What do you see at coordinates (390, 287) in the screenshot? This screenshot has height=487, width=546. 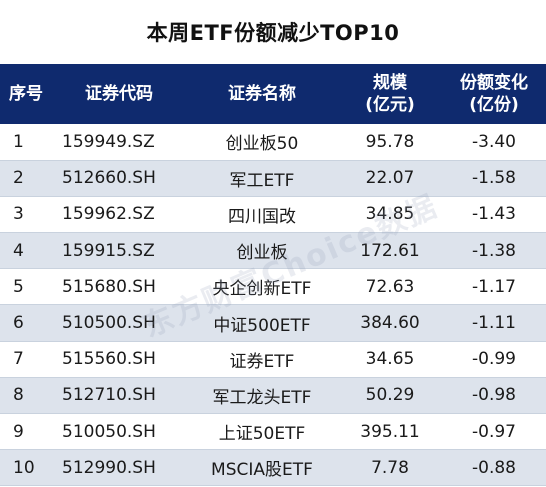 I see `cell-scale: 72.63` at bounding box center [390, 287].